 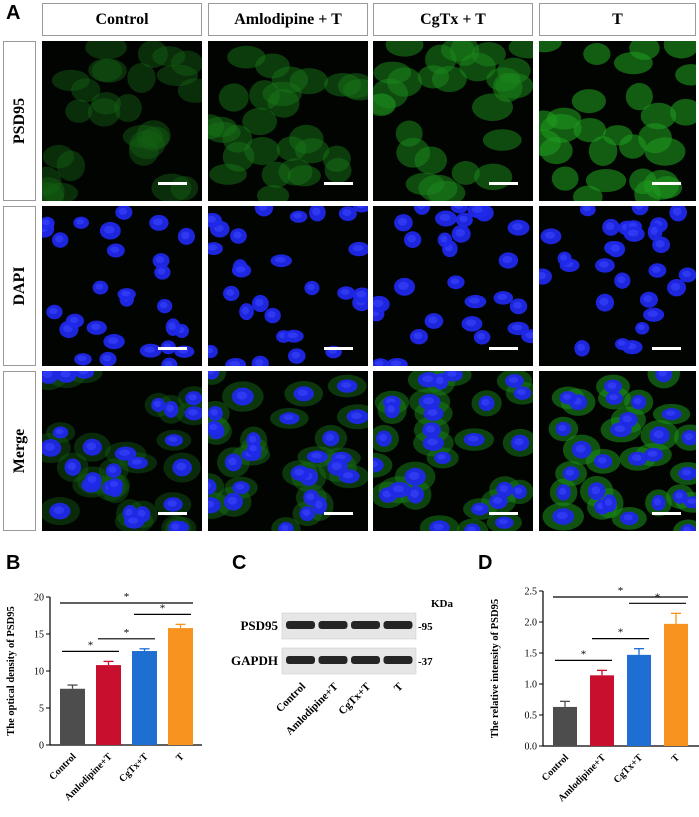 What do you see at coordinates (354, 698) in the screenshot?
I see `lane-label: CgTx+T` at bounding box center [354, 698].